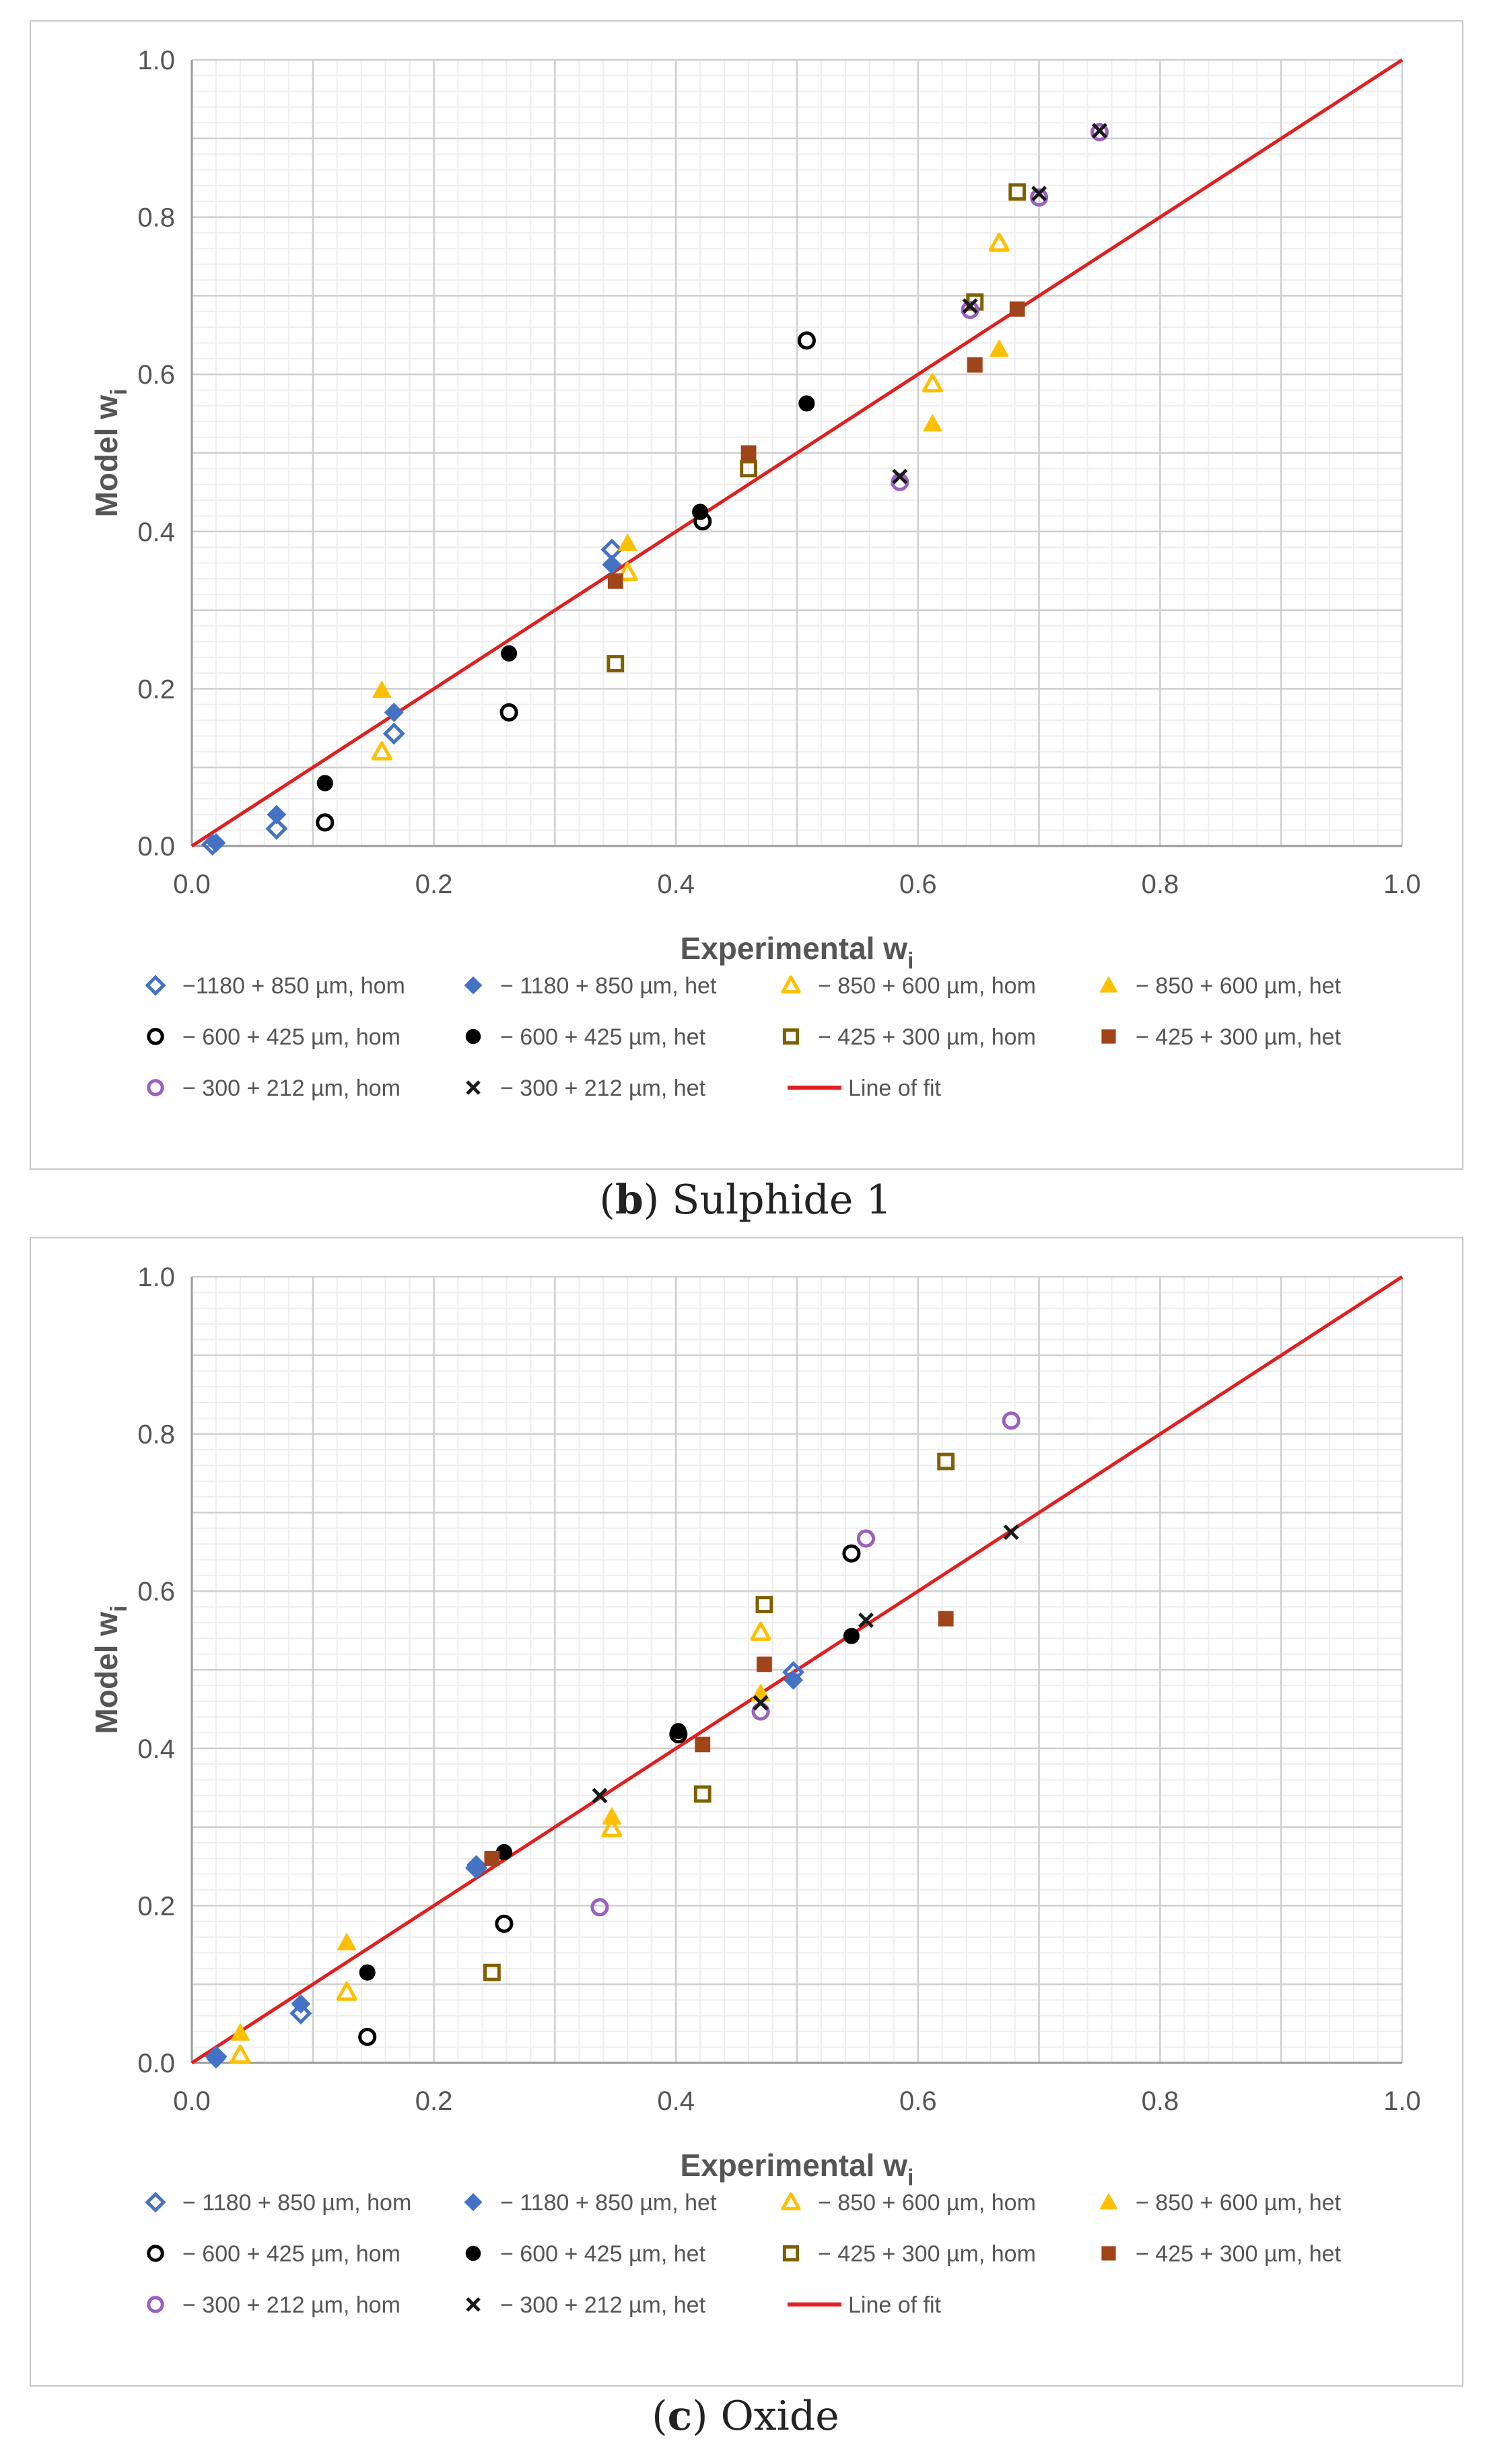  Describe the element at coordinates (274, 1037) in the screenshot. I see `legend-item: − 600 + 425 µm, hom` at that location.